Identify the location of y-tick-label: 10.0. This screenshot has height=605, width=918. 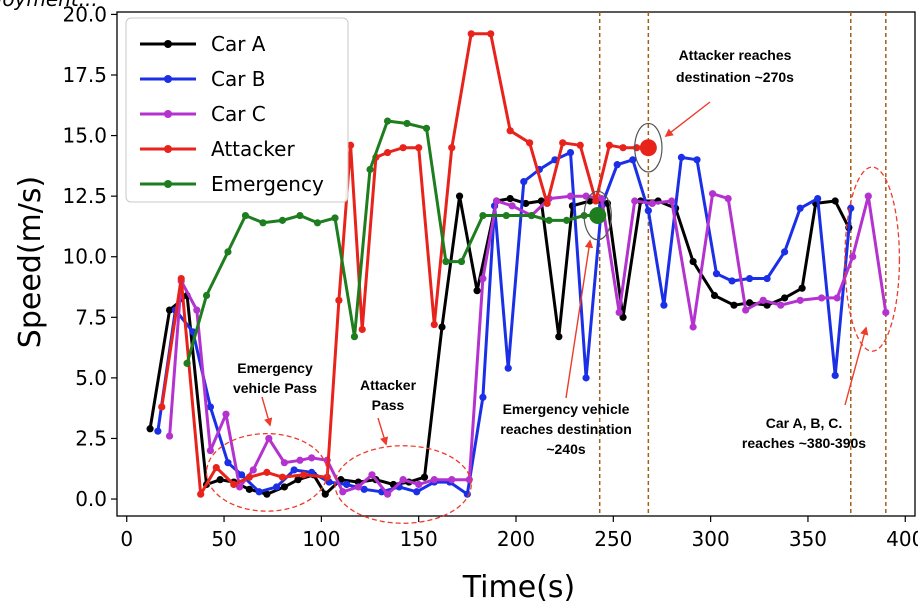
(84, 257).